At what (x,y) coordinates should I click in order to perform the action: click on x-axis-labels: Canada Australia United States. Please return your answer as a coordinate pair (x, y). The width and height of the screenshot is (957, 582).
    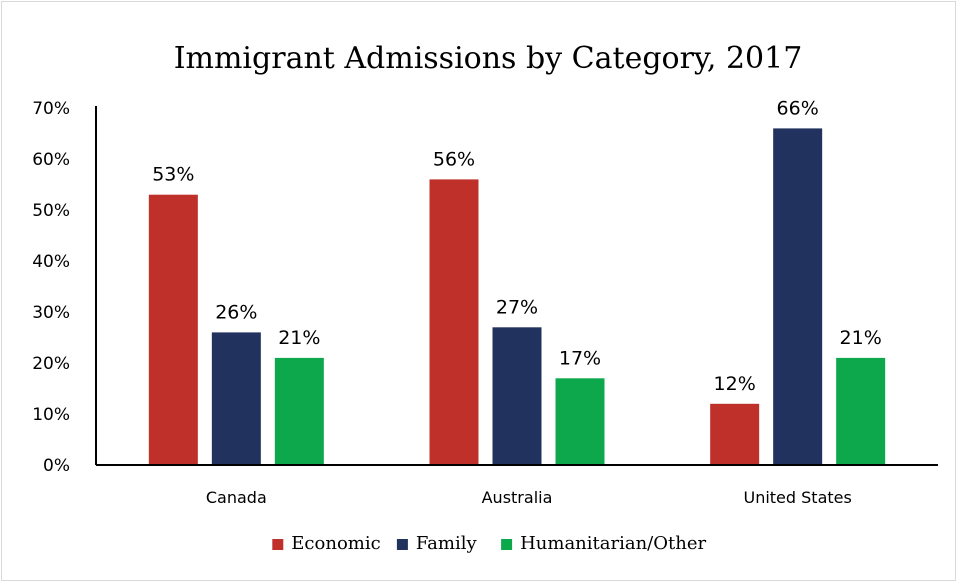
    Looking at the image, I should click on (529, 497).